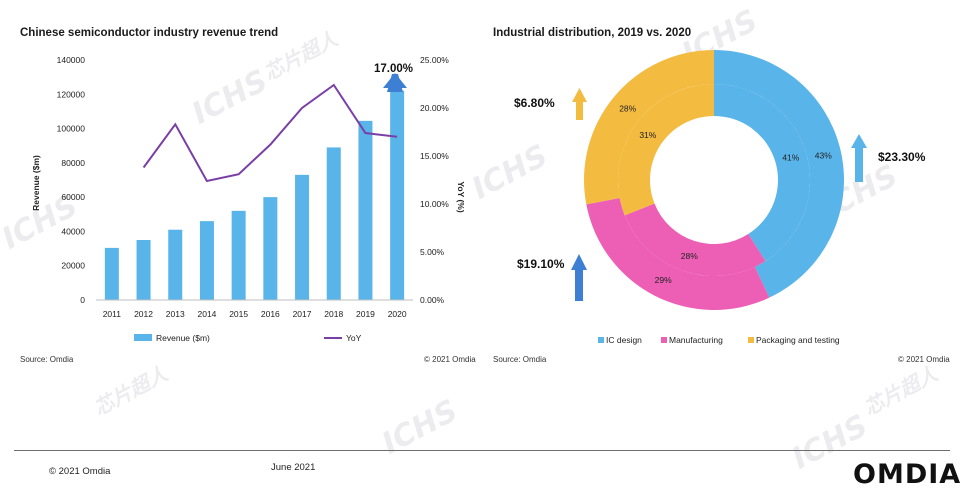  What do you see at coordinates (434, 60) in the screenshot?
I see `y2-tick-label: 25.00%` at bounding box center [434, 60].